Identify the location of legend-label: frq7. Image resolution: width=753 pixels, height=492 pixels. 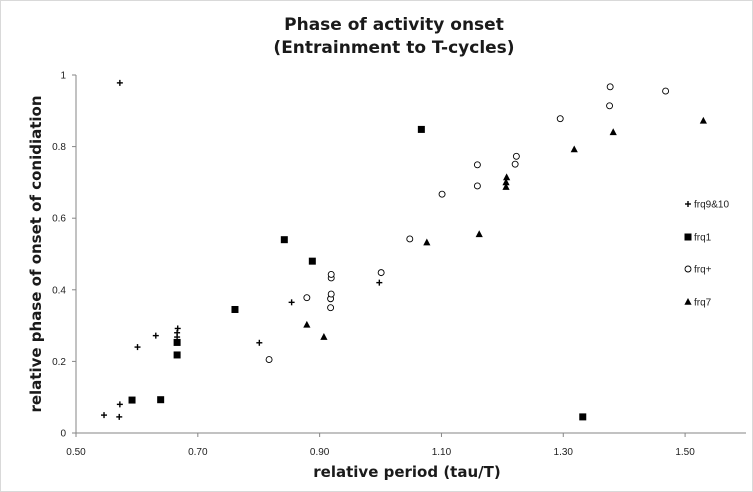
(703, 303).